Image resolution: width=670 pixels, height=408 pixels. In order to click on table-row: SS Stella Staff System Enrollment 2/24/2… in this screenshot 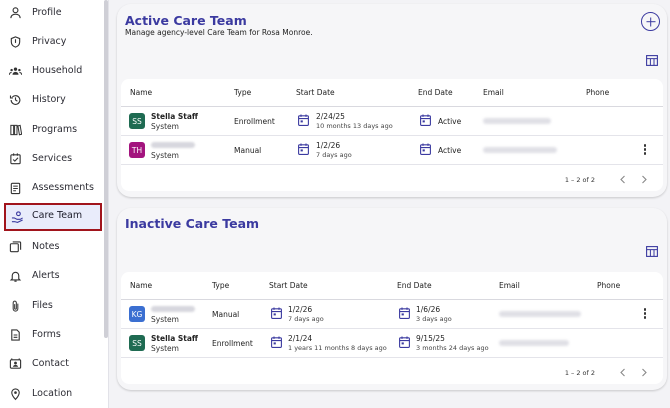, I will do `click(392, 121)`.